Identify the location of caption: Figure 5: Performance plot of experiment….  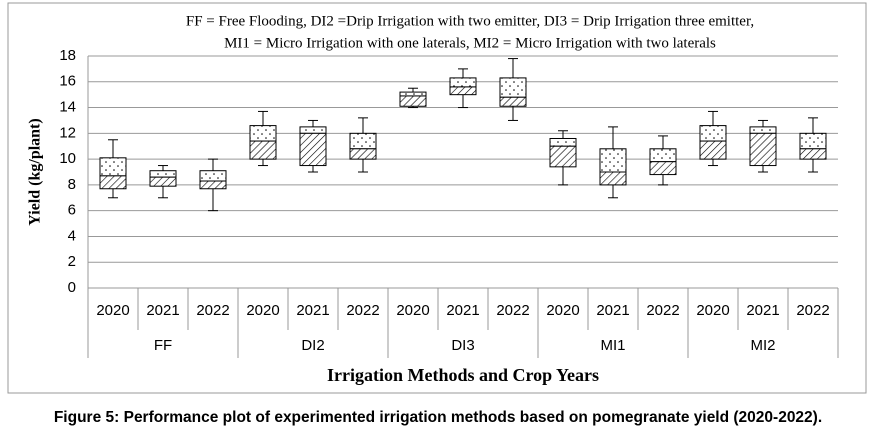
(438, 417).